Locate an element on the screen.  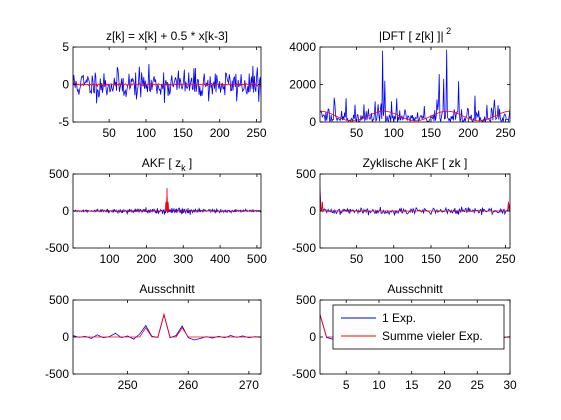
legend-box is located at coordinates (418, 327).